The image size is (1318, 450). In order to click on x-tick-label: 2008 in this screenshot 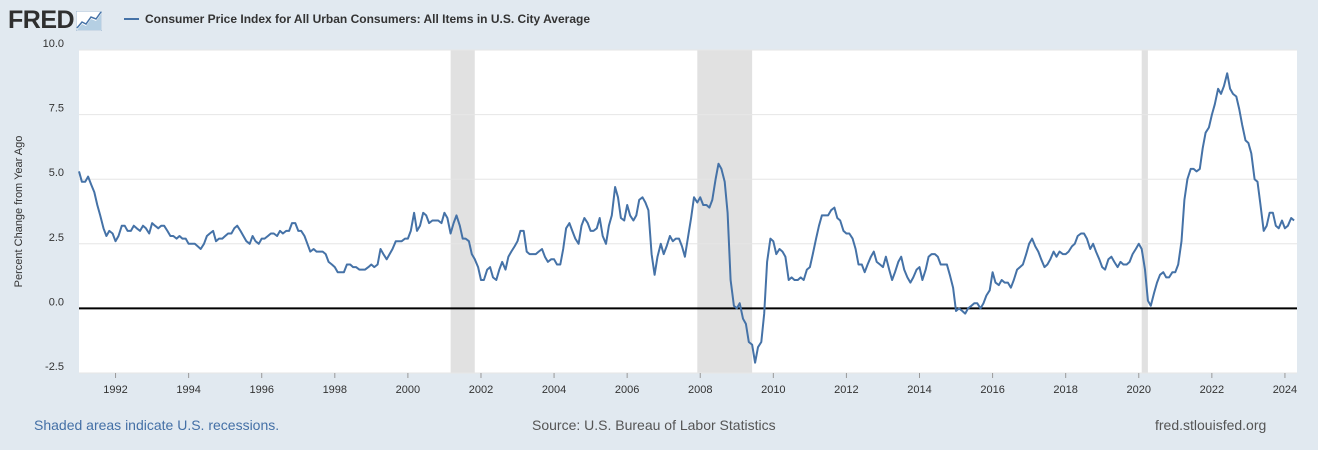, I will do `click(700, 390)`.